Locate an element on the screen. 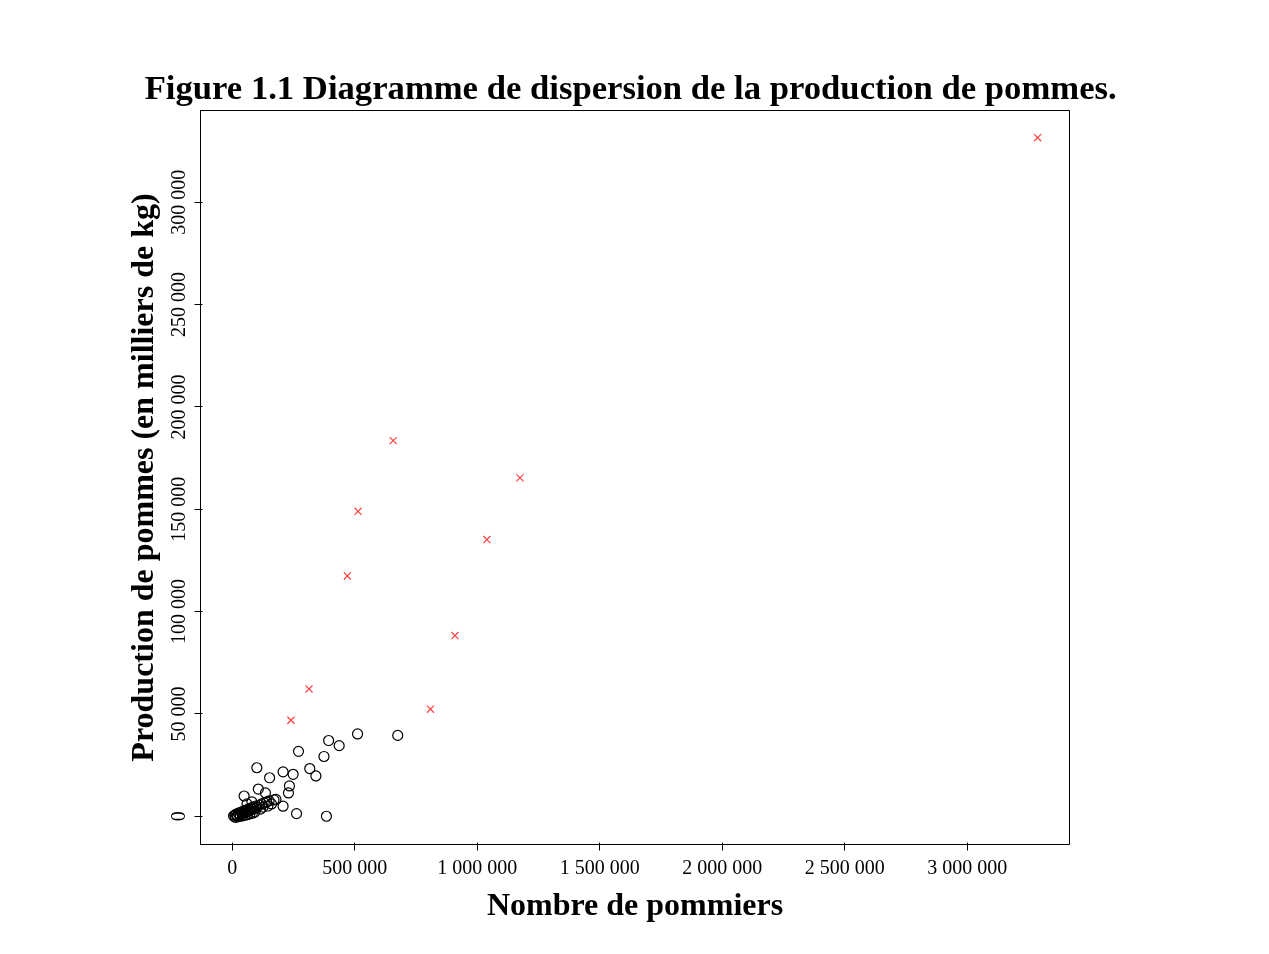 The width and height of the screenshot is (1269, 954). chart-title: Figure 1.1 Diagramme de dispersion de la production de pommes. is located at coordinates (630, 86).